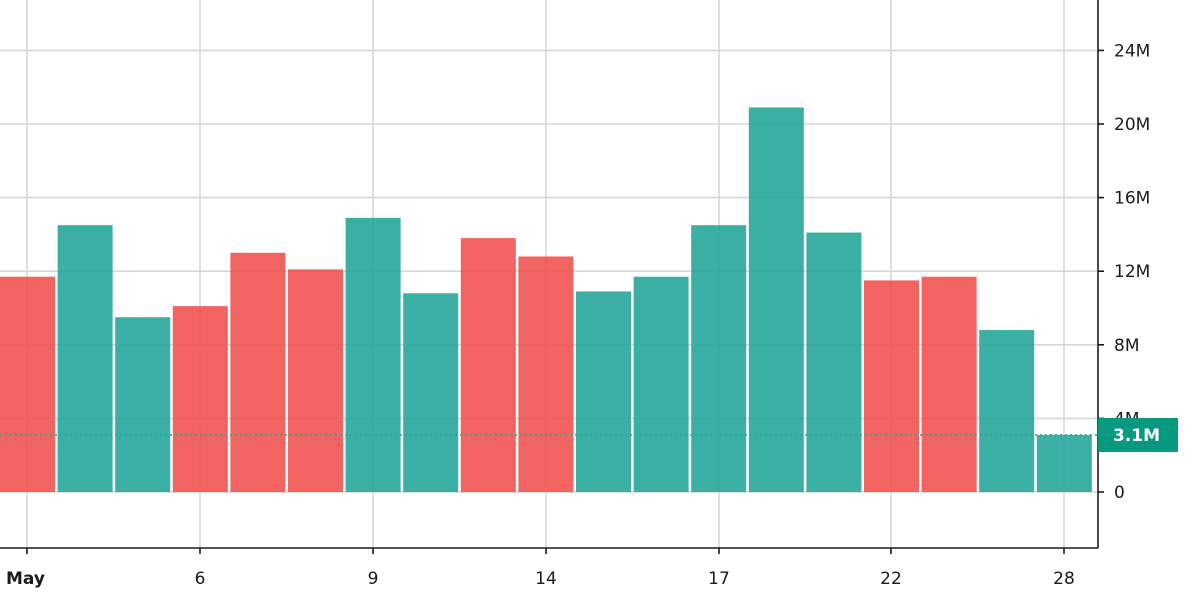 This screenshot has width=1200, height=600. I want to click on y-tick-label: 0, so click(1119, 493).